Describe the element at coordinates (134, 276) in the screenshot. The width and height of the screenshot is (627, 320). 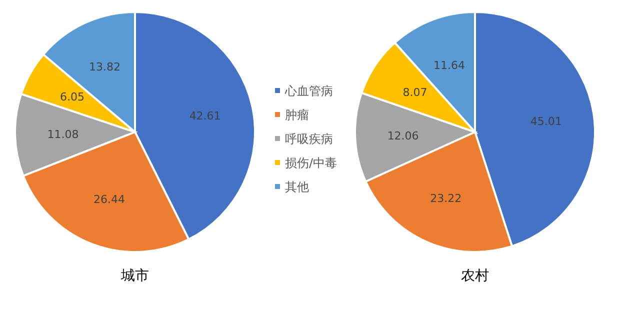
I see `text: 城市` at that location.